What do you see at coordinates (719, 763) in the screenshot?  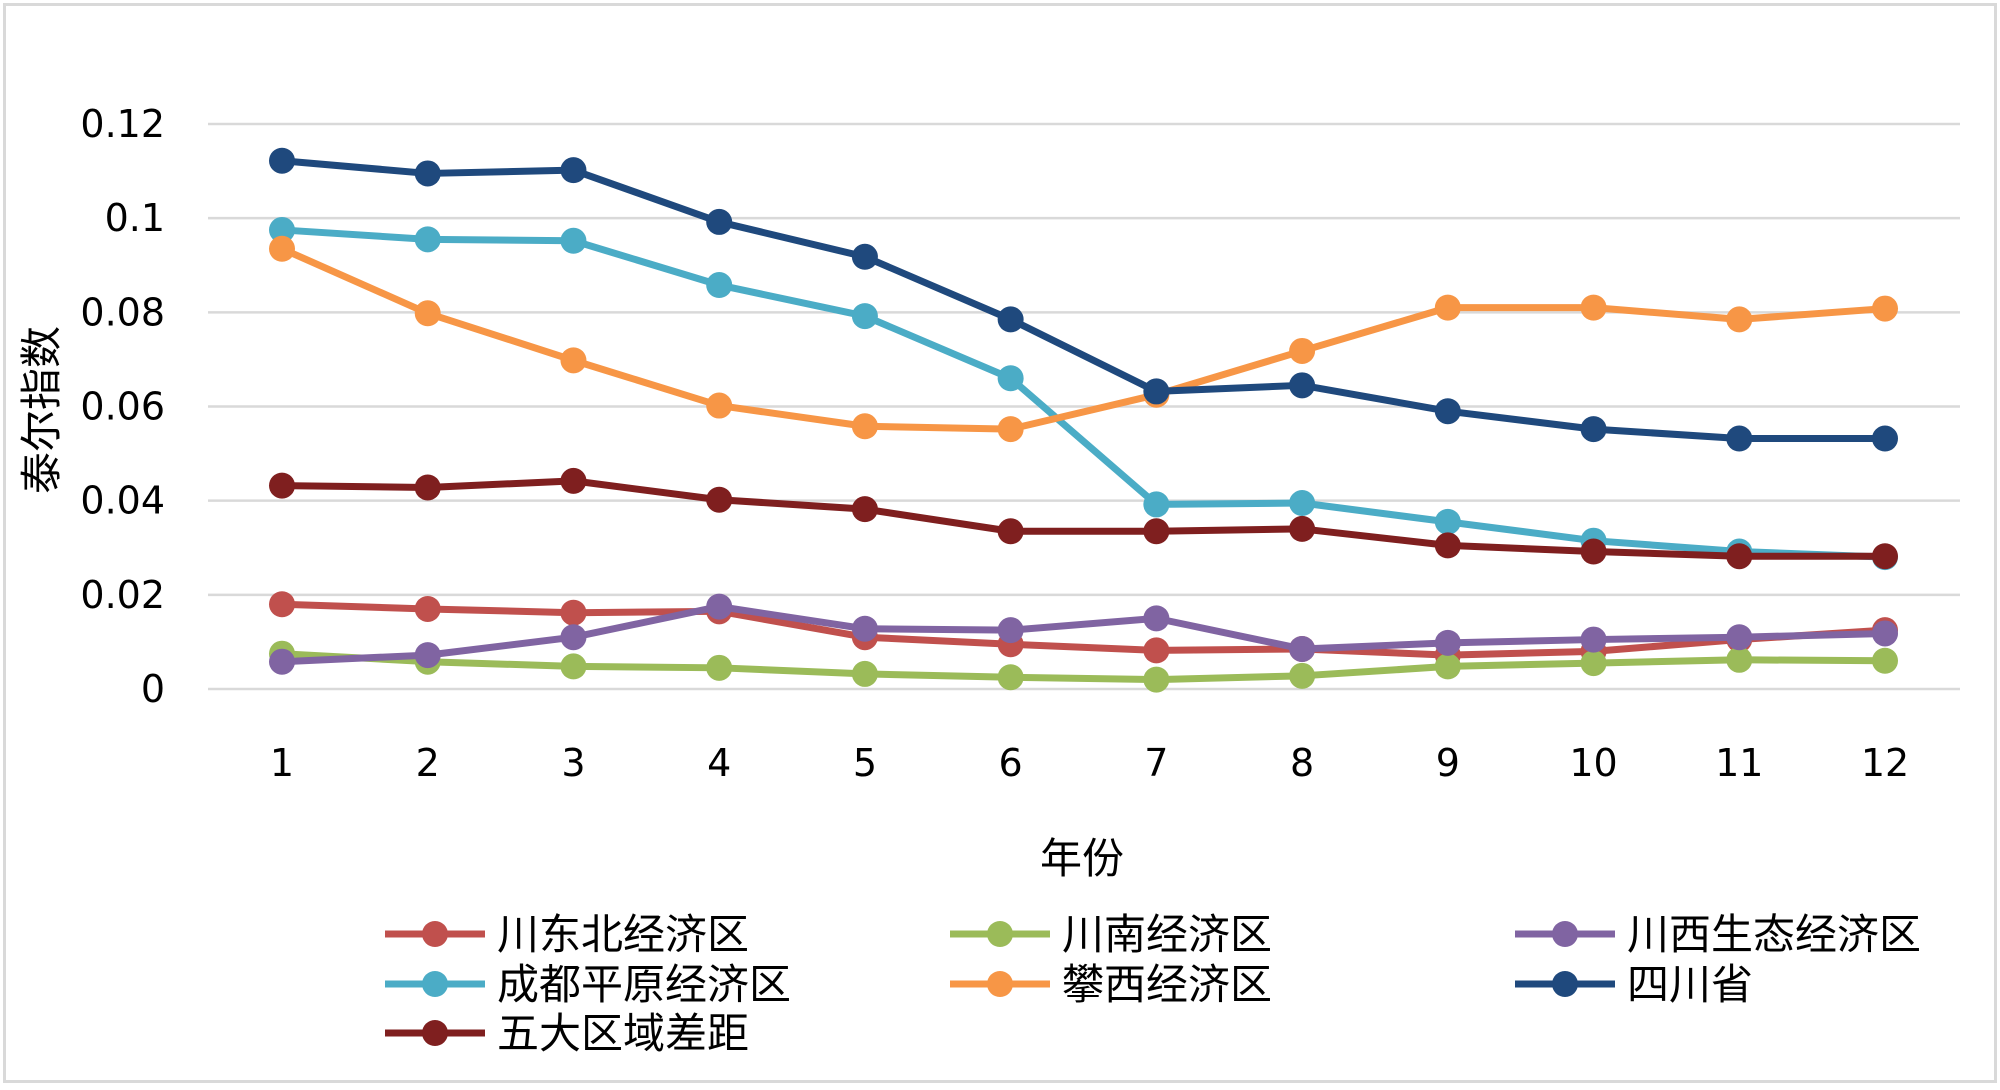 I see `x-tick-label: 4` at bounding box center [719, 763].